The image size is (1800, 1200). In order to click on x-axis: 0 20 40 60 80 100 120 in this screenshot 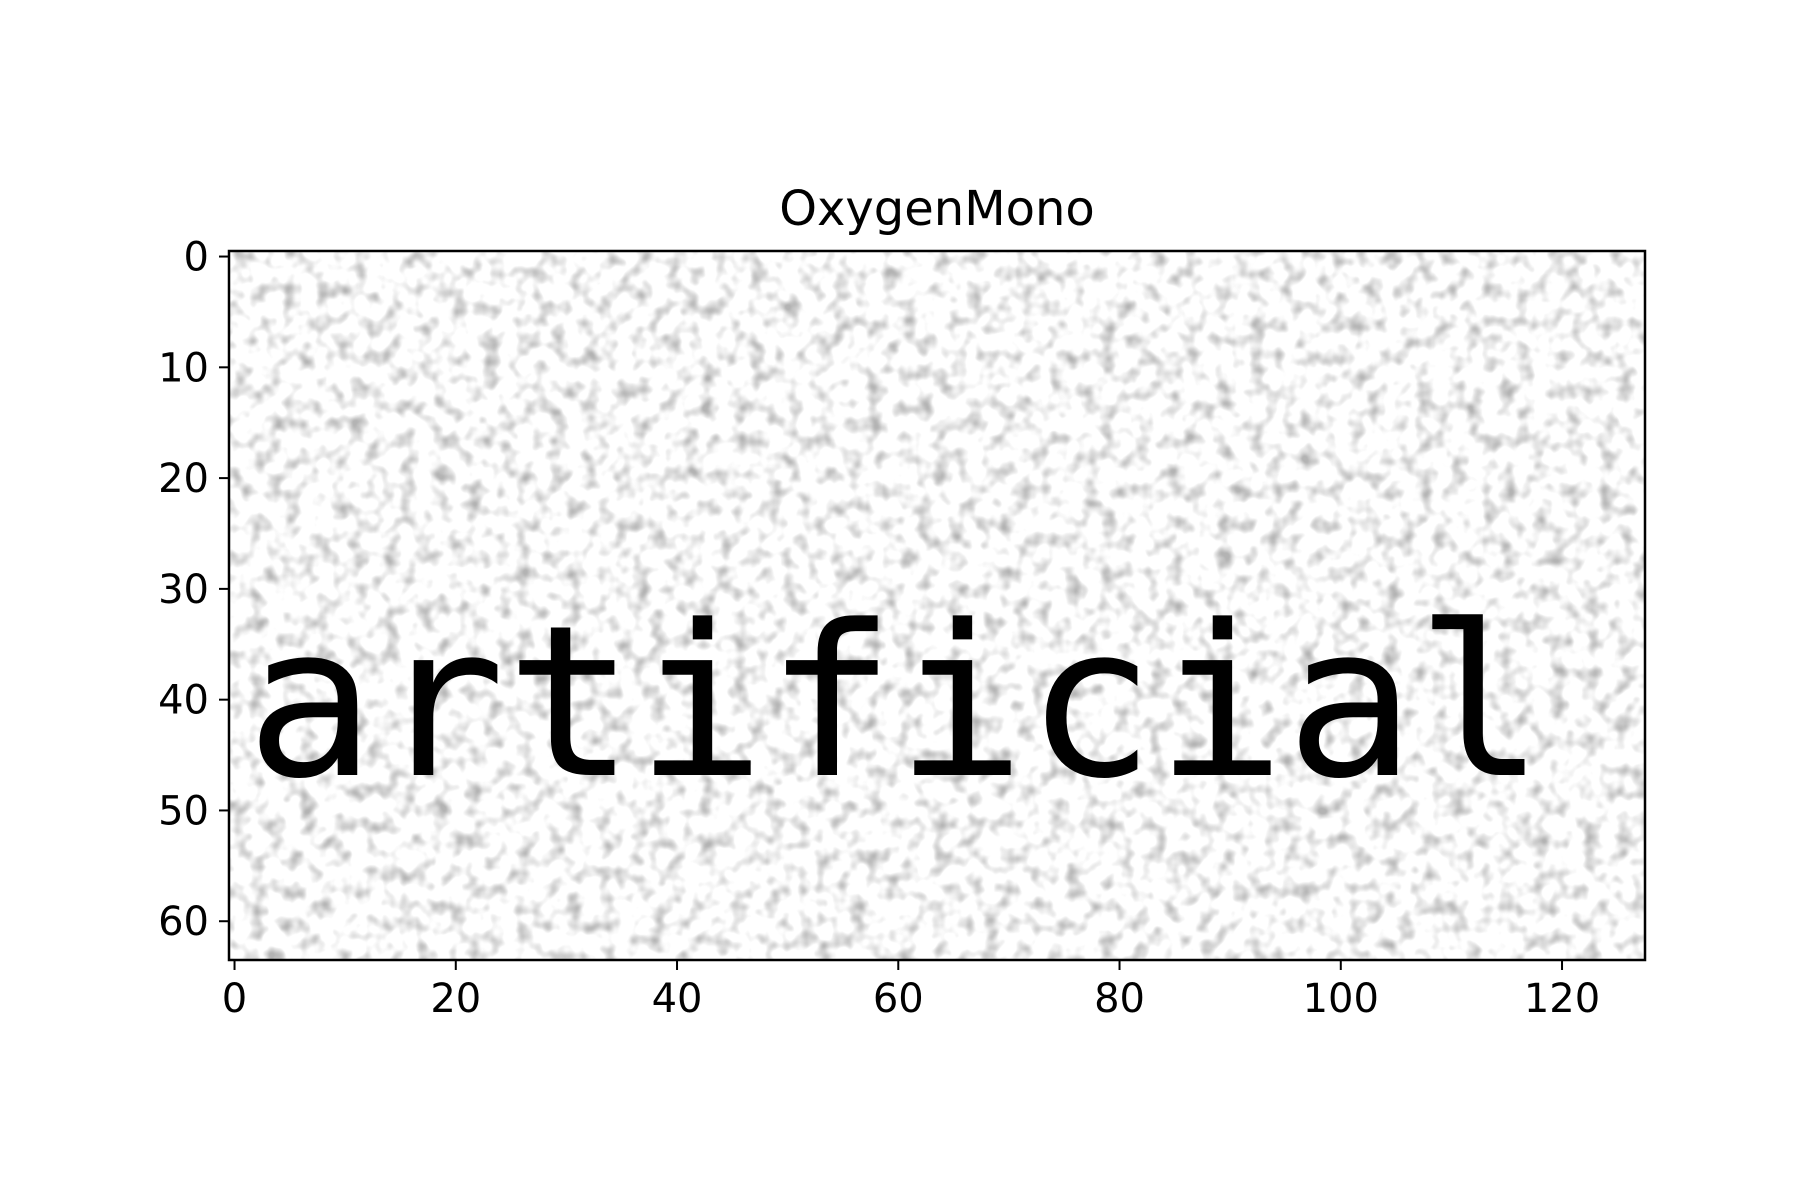, I will do `click(911, 991)`.